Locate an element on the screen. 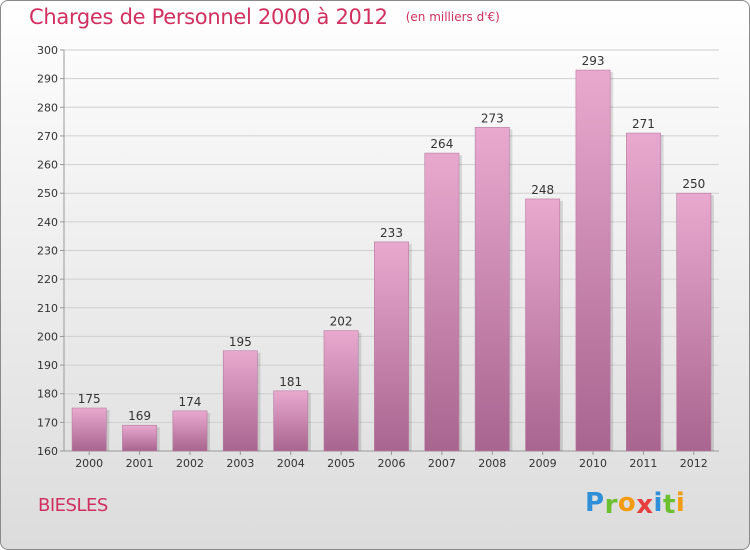 The height and width of the screenshot is (550, 750). y-tick-label: 190 is located at coordinates (47, 365).